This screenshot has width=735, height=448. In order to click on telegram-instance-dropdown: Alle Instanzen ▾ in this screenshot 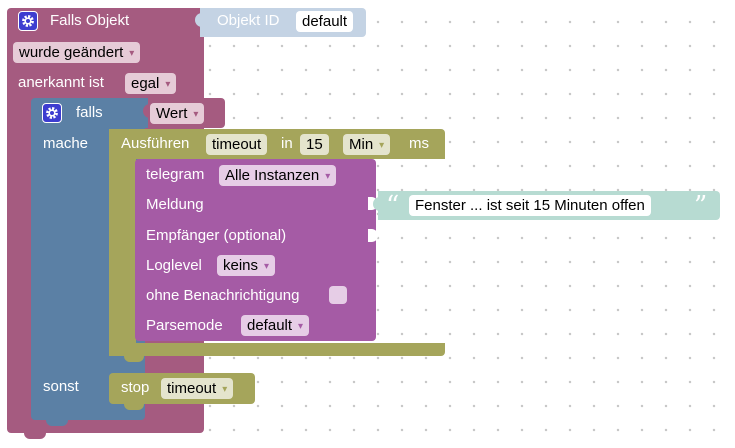, I will do `click(278, 175)`.